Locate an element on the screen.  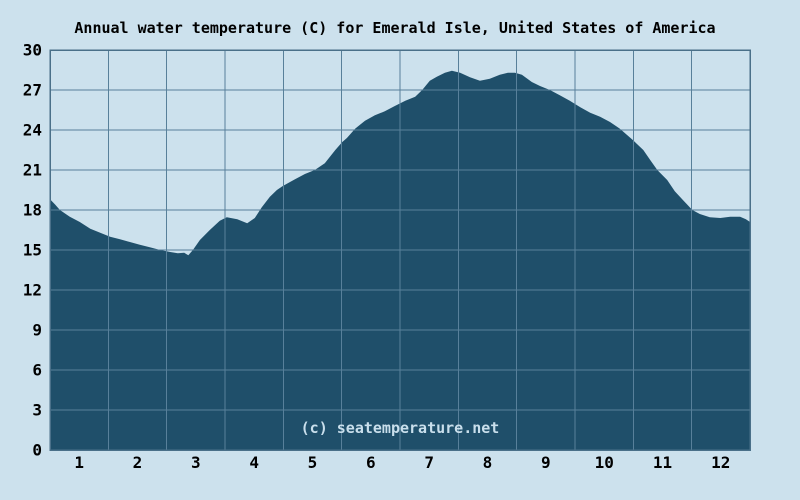
x-tick-label: 6 is located at coordinates (371, 462).